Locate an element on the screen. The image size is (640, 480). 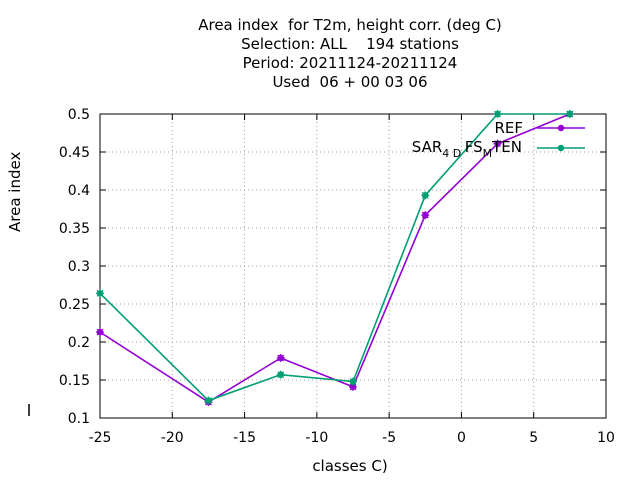
y-tick-label: 0.35 is located at coordinates (74, 229).